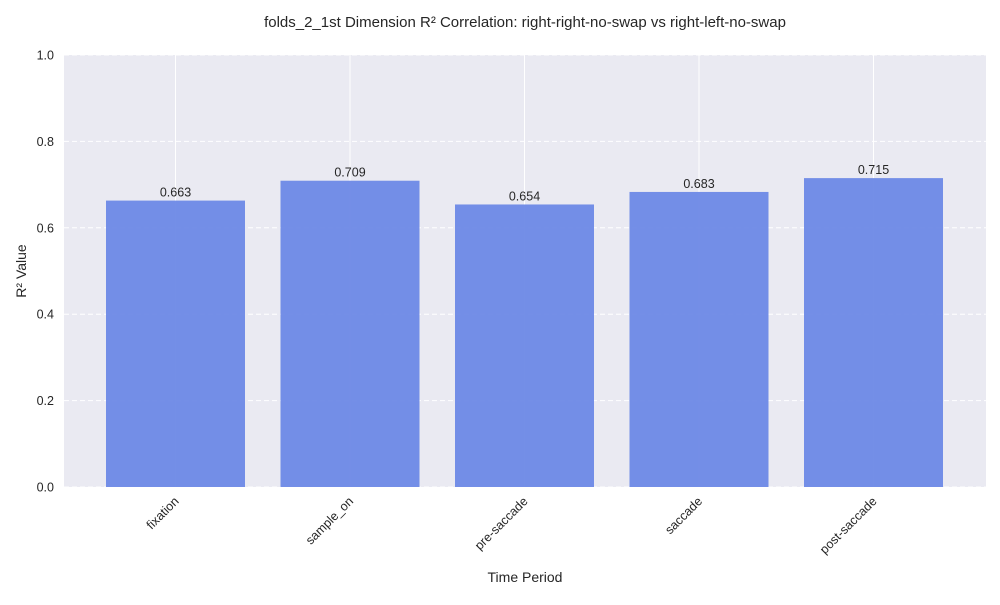  What do you see at coordinates (873, 170) in the screenshot?
I see `value-label: 0.715` at bounding box center [873, 170].